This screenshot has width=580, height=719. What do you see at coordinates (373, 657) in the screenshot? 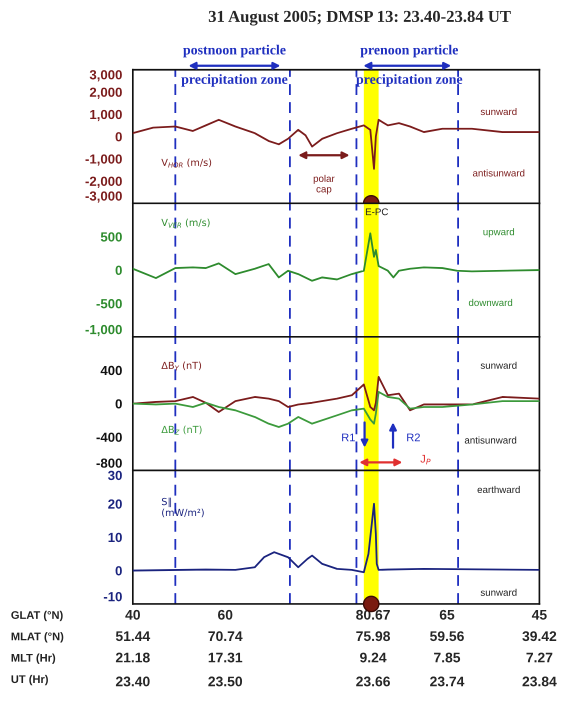
I see `text: 9.24` at bounding box center [373, 657].